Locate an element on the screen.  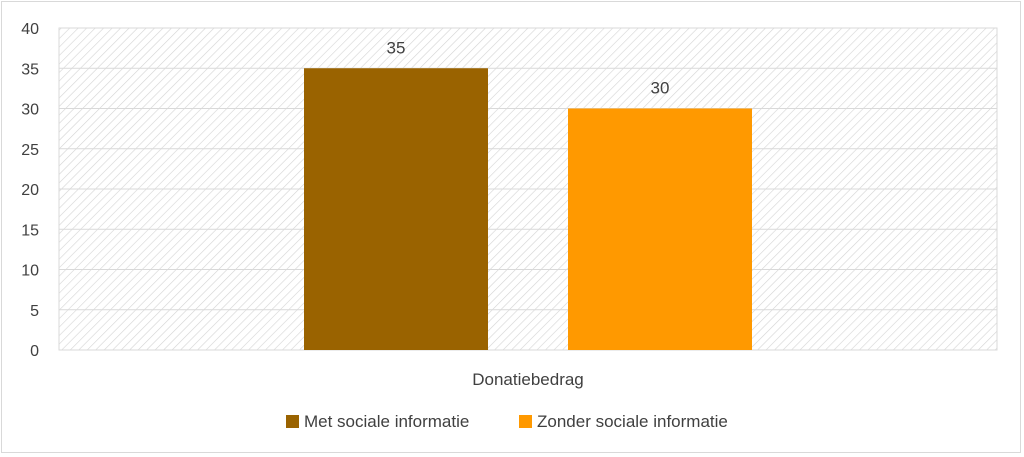
data-label: 35 is located at coordinates (396, 47).